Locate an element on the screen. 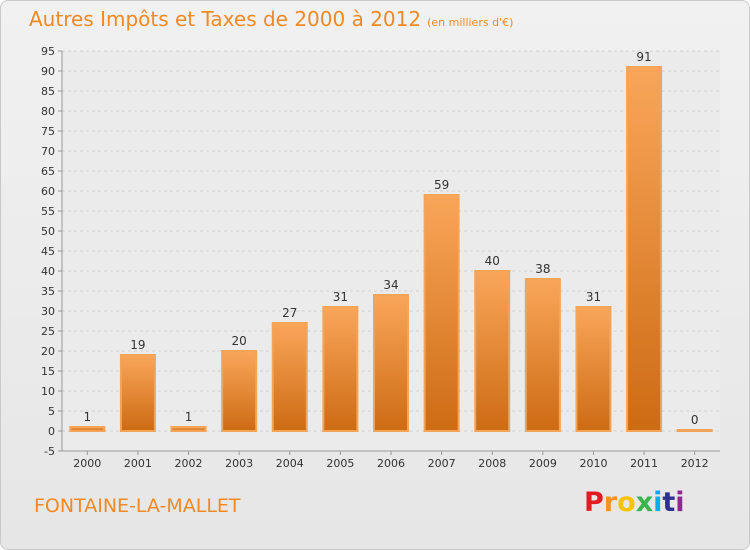 The width and height of the screenshot is (750, 550). brand-letter: o is located at coordinates (626, 502).